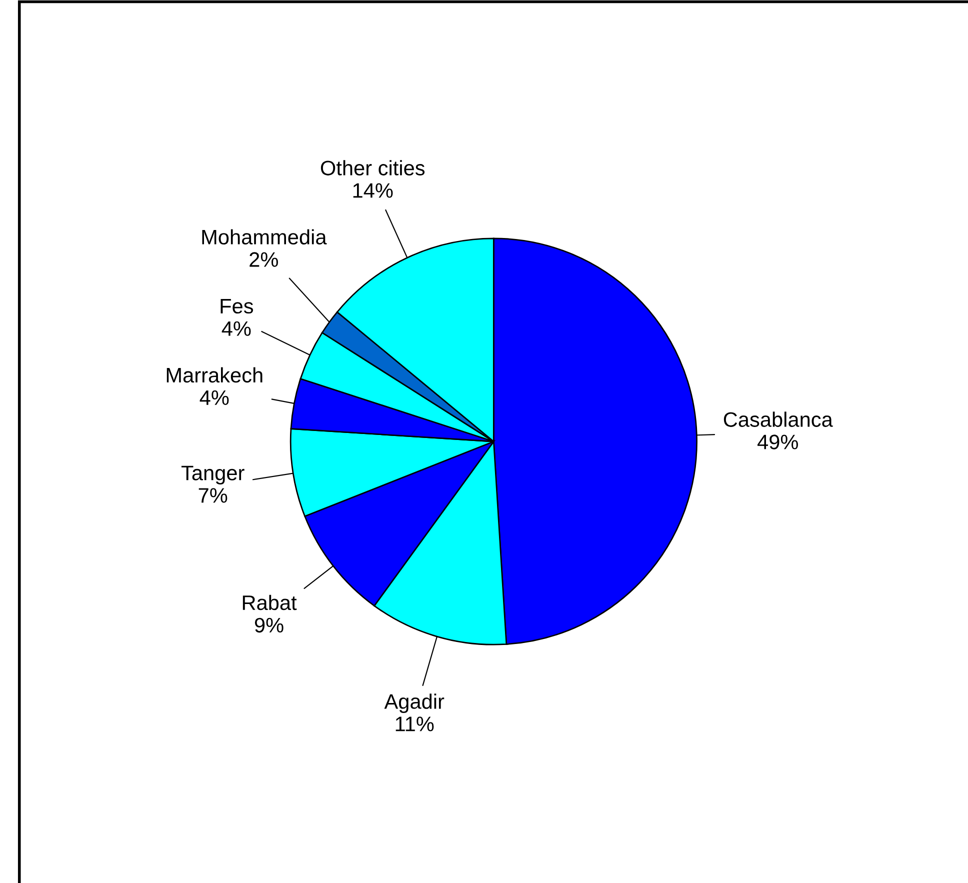 The height and width of the screenshot is (883, 968). What do you see at coordinates (214, 375) in the screenshot?
I see `slice-label: Marrakech` at bounding box center [214, 375].